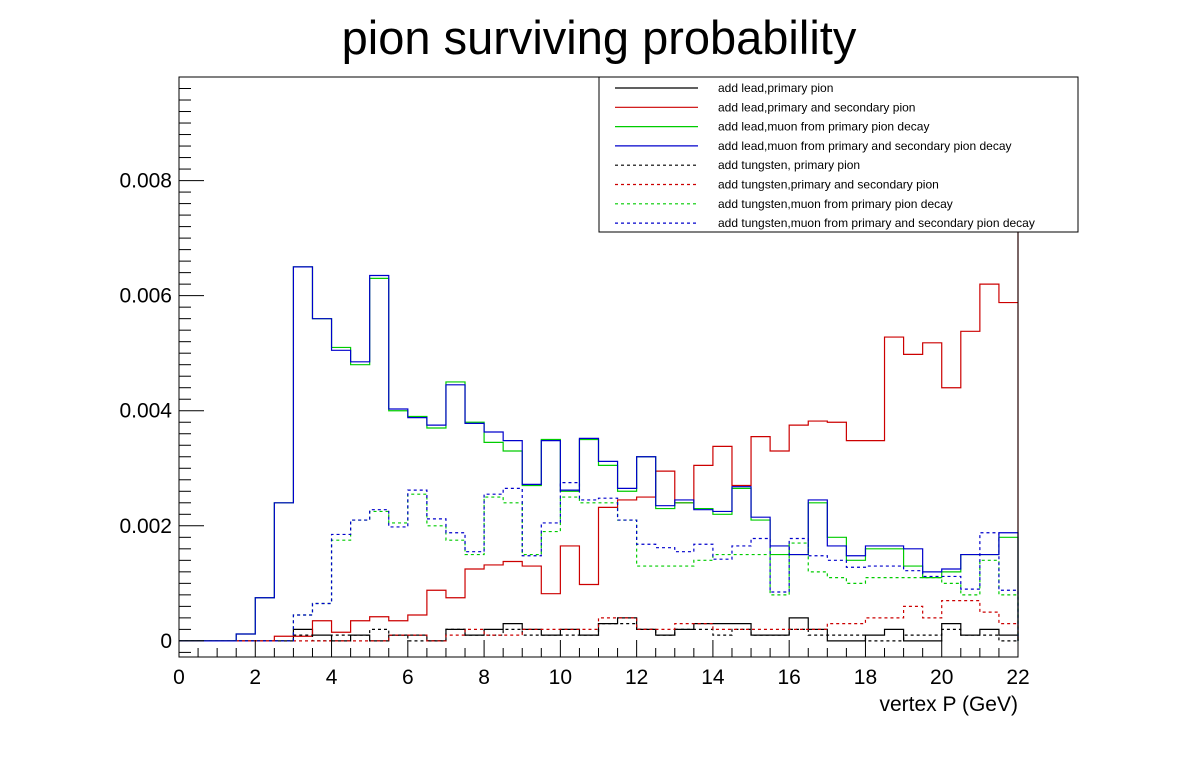 The height and width of the screenshot is (776, 1198). What do you see at coordinates (332, 677) in the screenshot?
I see `x-tick-label: 4` at bounding box center [332, 677].